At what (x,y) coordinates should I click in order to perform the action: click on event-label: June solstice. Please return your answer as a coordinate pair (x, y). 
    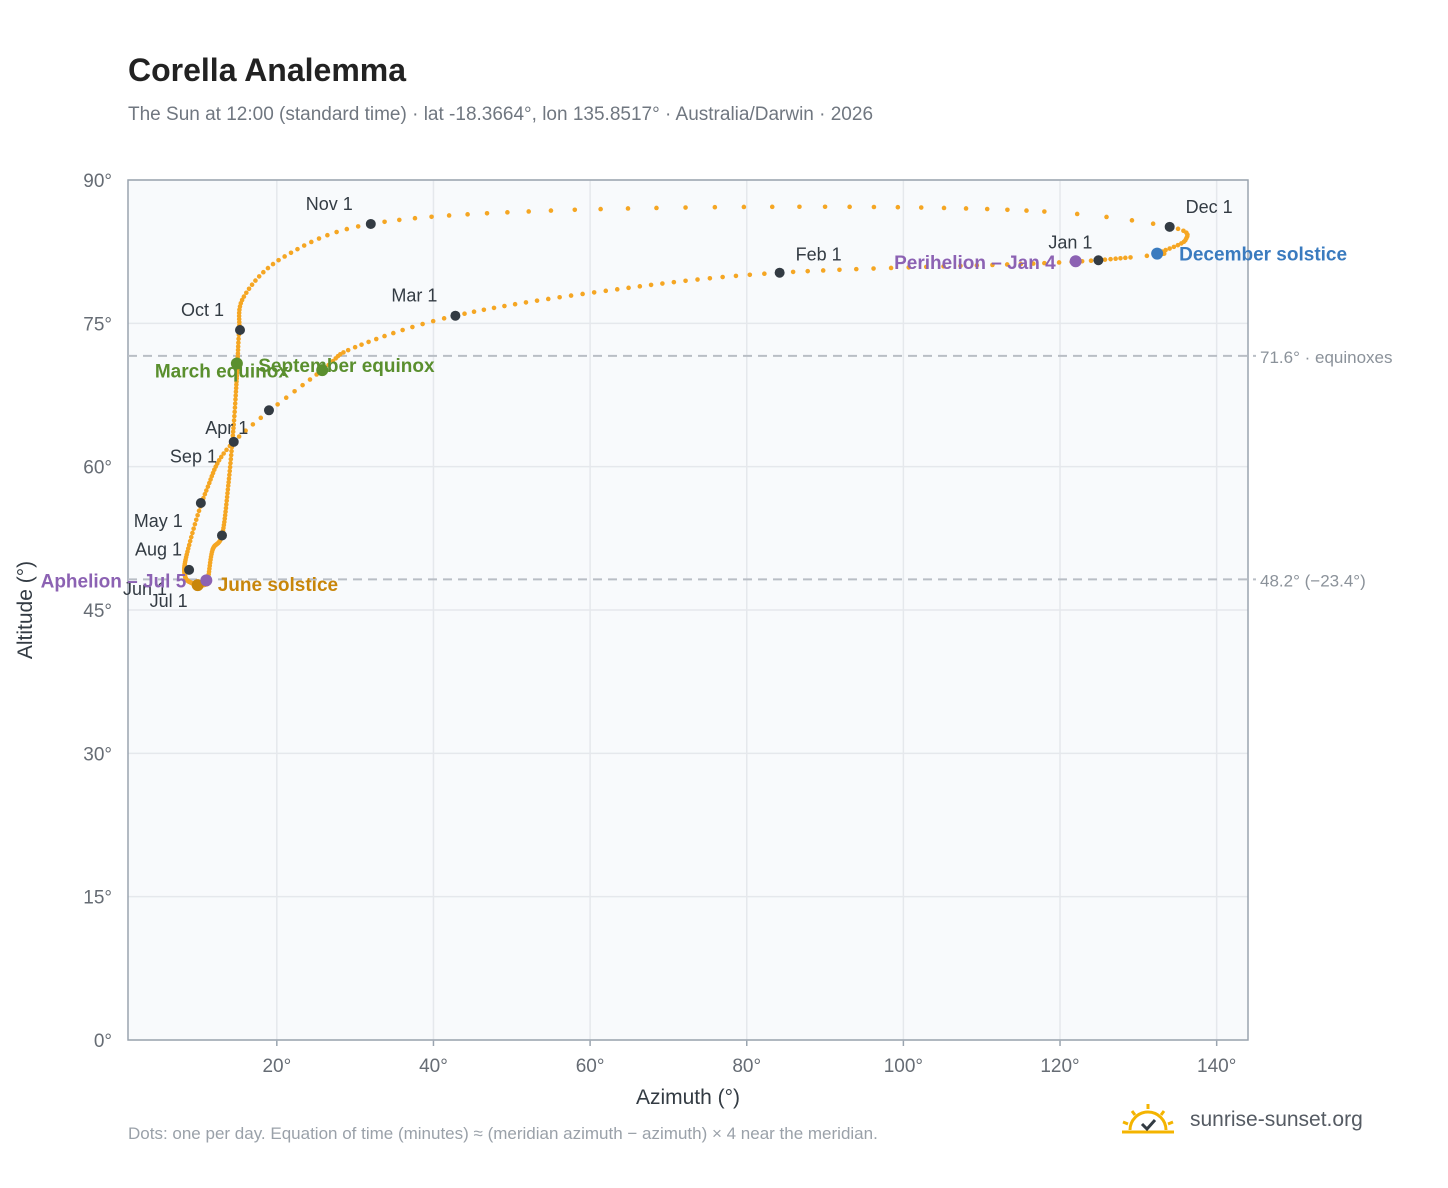
    Looking at the image, I should click on (278, 585).